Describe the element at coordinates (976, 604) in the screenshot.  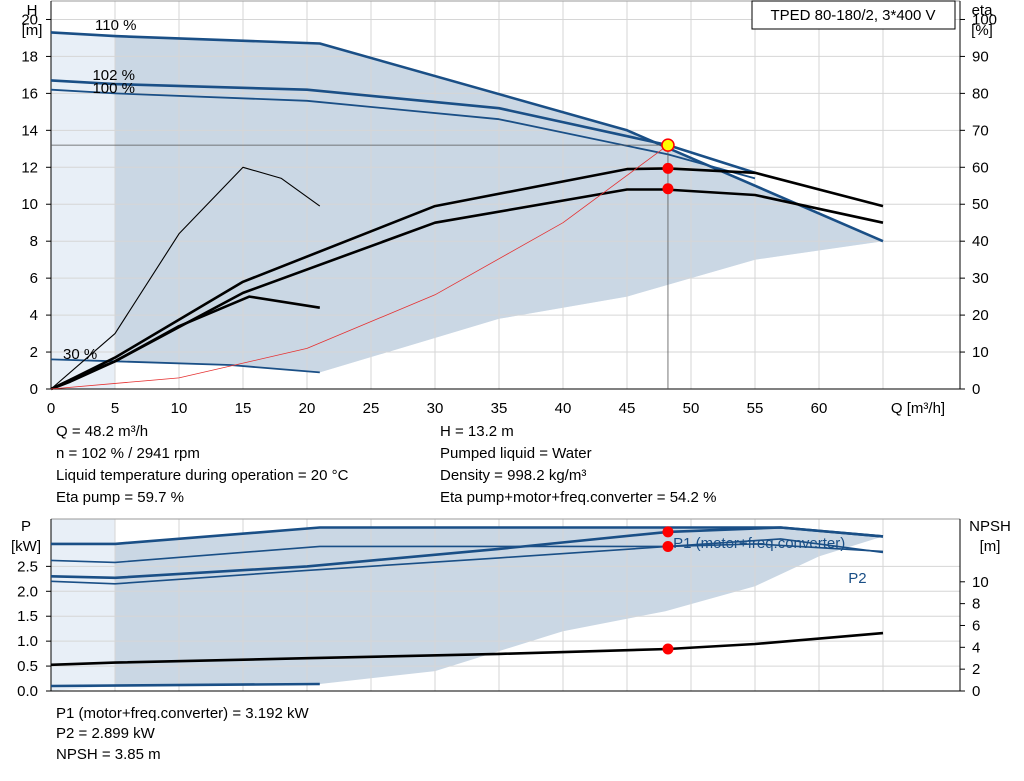
I see `npsh-tick-label: 8` at that location.